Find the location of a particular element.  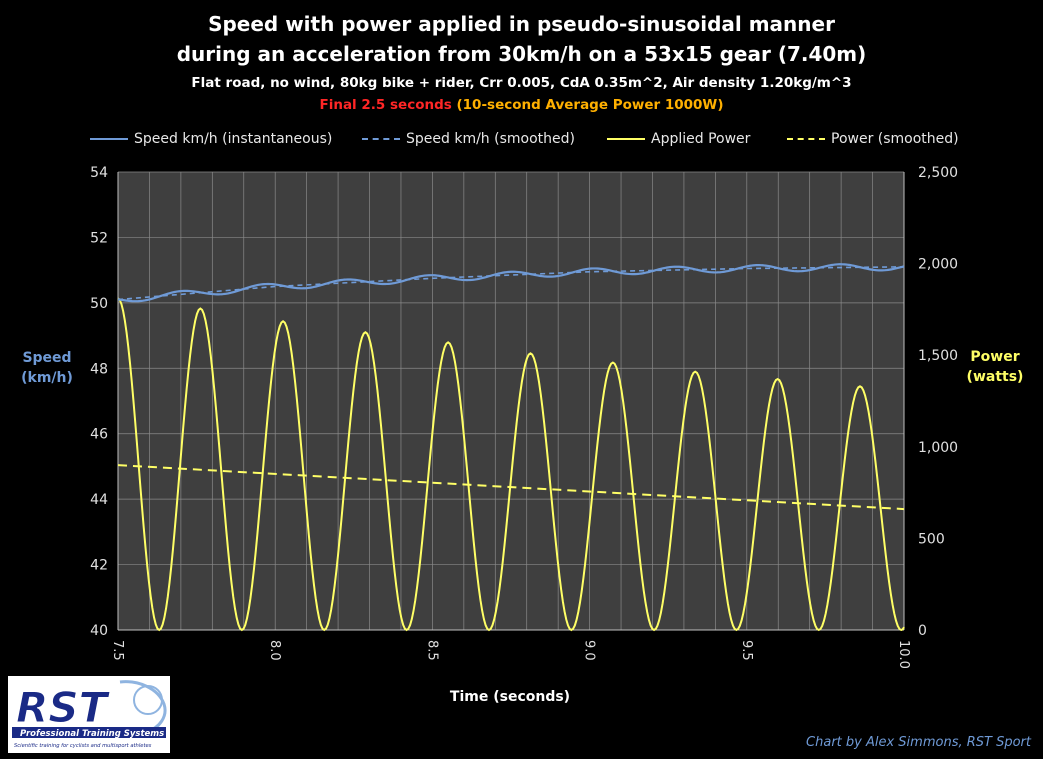

x-tick-label: 10.0 is located at coordinates (903, 654).